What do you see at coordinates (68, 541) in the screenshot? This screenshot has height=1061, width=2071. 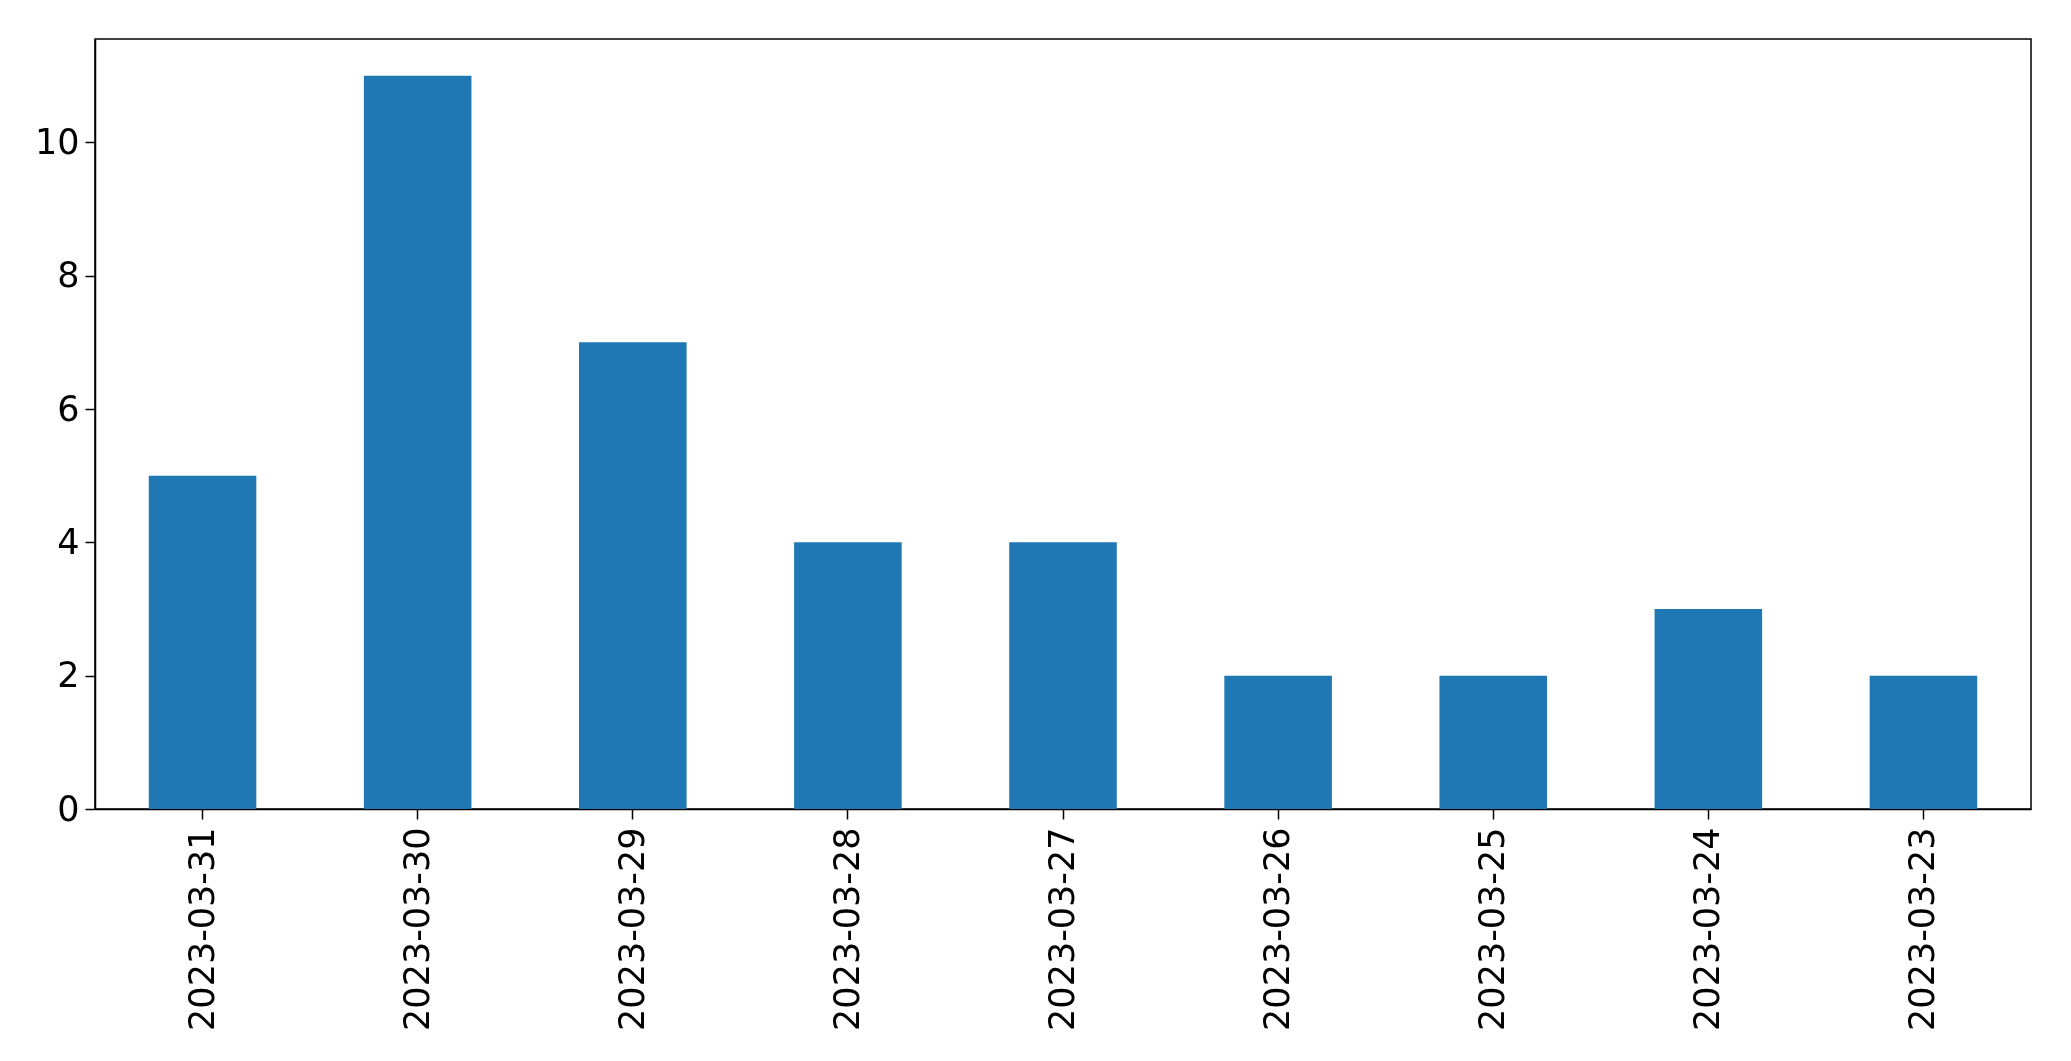 I see `y-tick-label: 4` at bounding box center [68, 541].